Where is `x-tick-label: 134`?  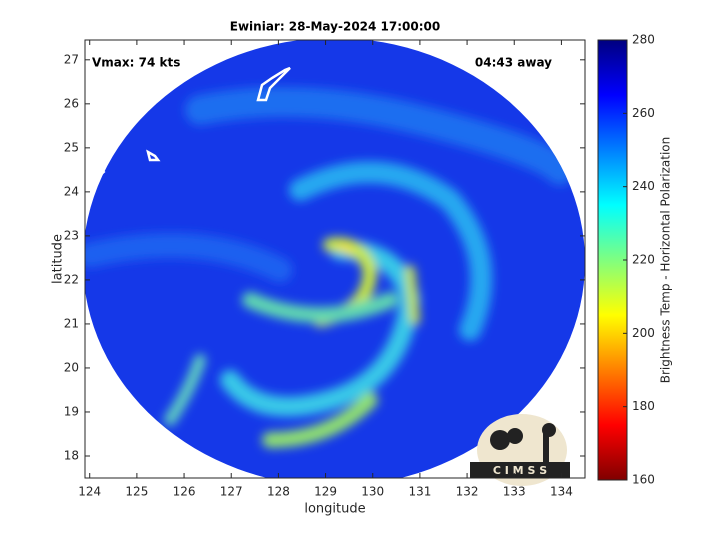 x-tick-label: 134 is located at coordinates (561, 492).